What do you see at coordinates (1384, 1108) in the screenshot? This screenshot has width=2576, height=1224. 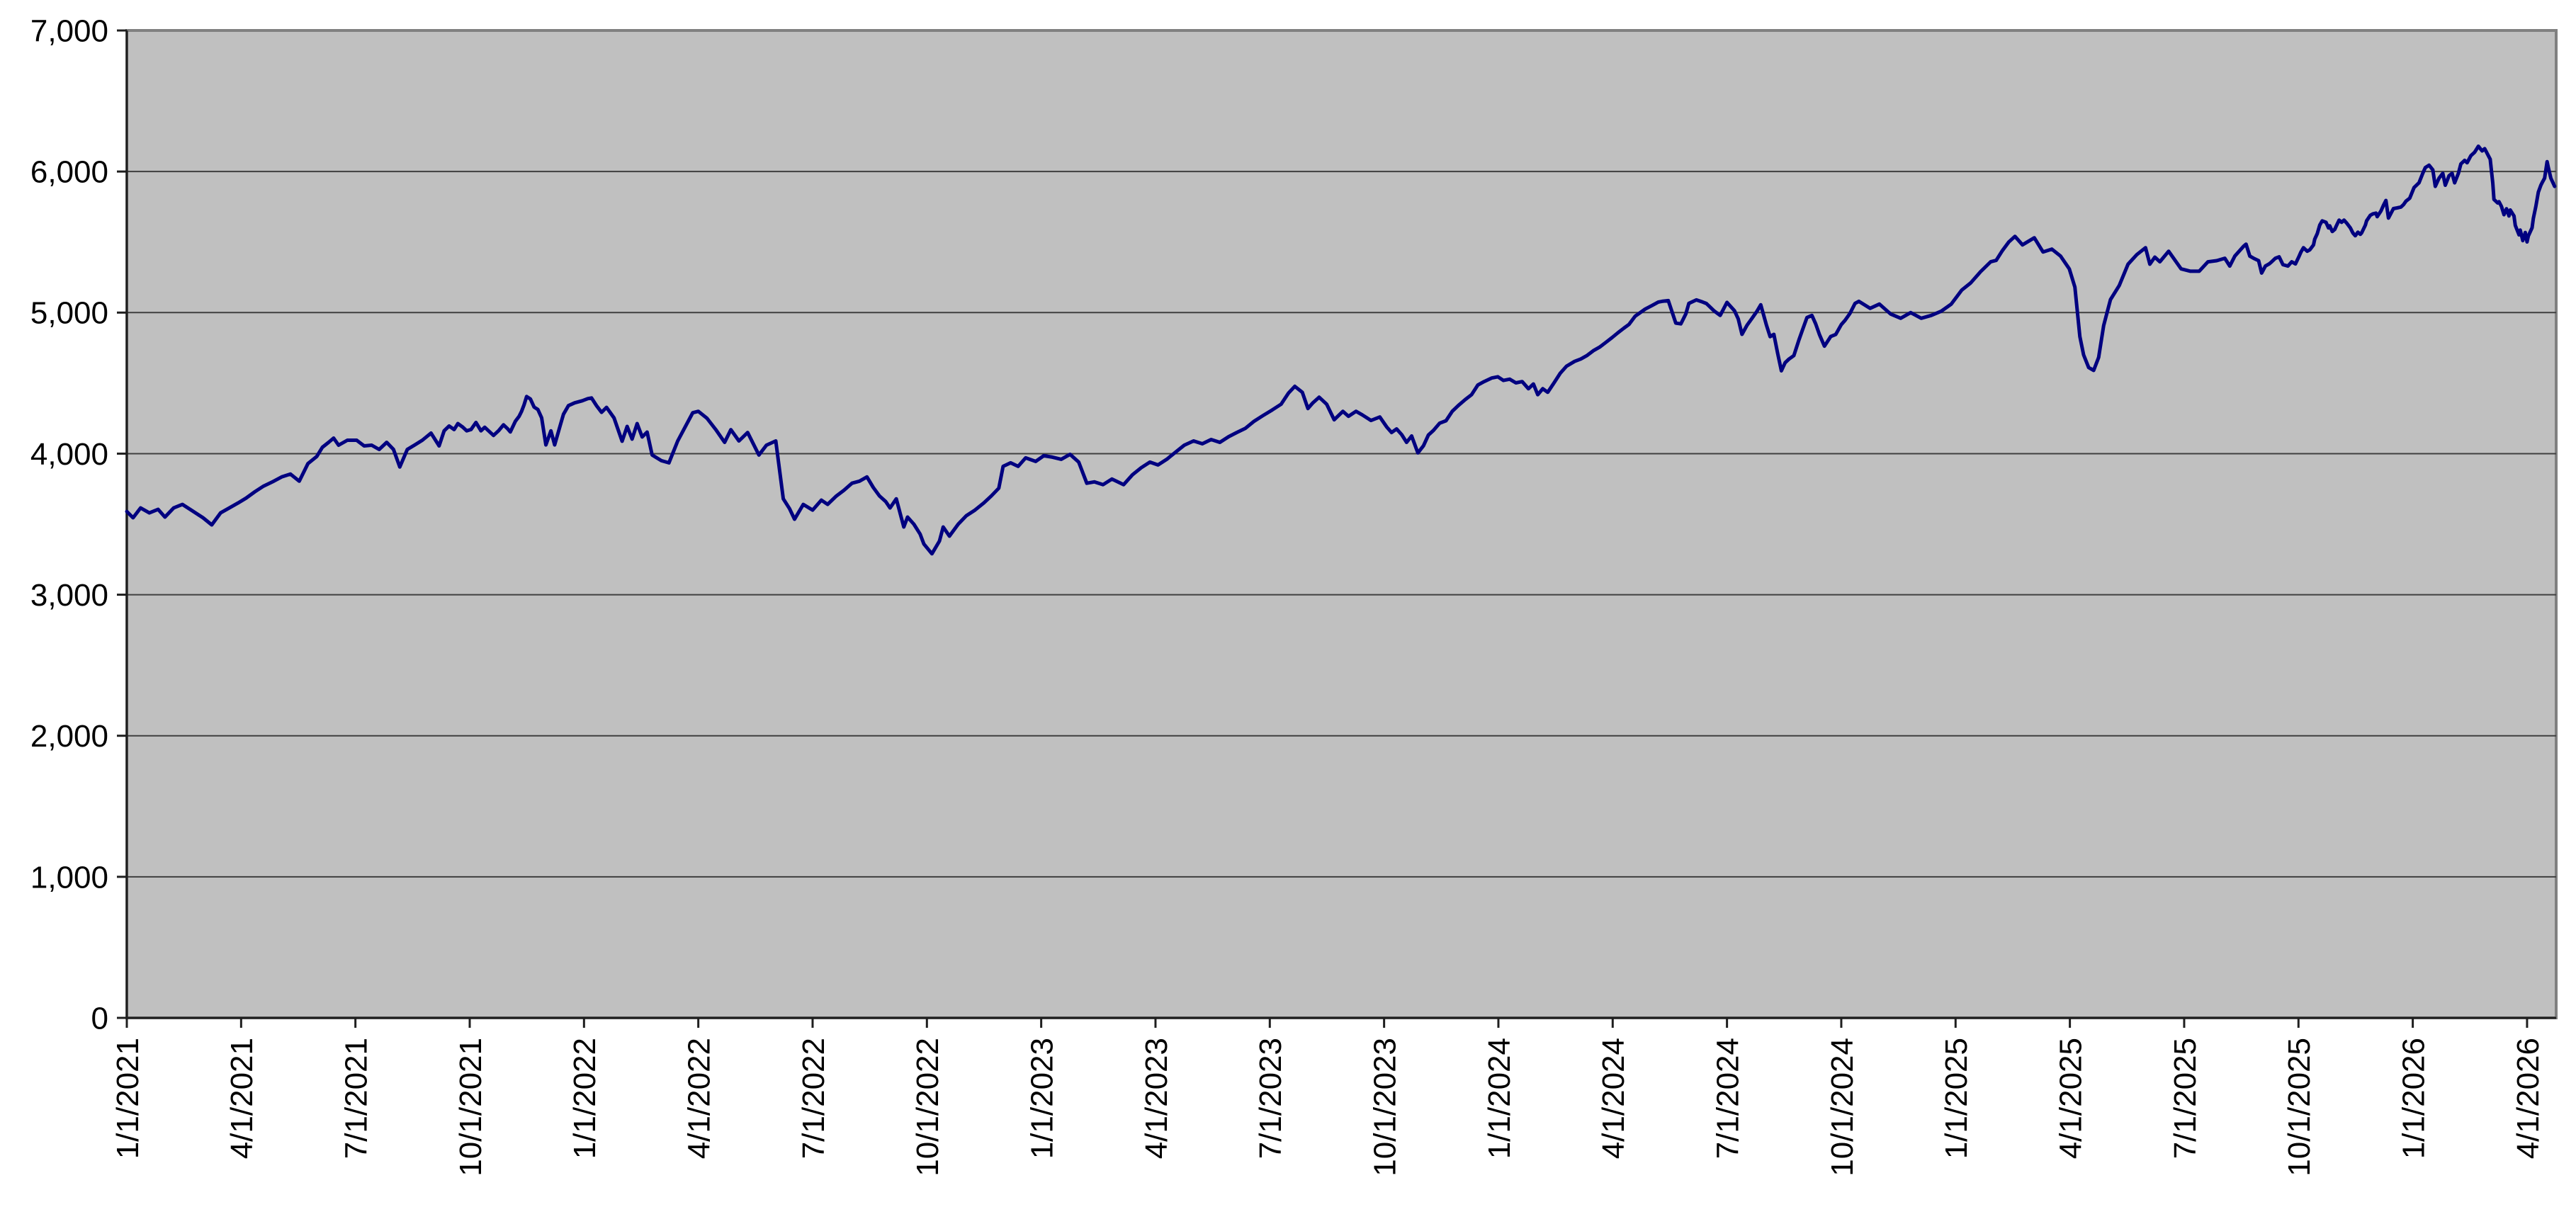 I see `x-axis-tick-label: 10/1/2023` at bounding box center [1384, 1108].